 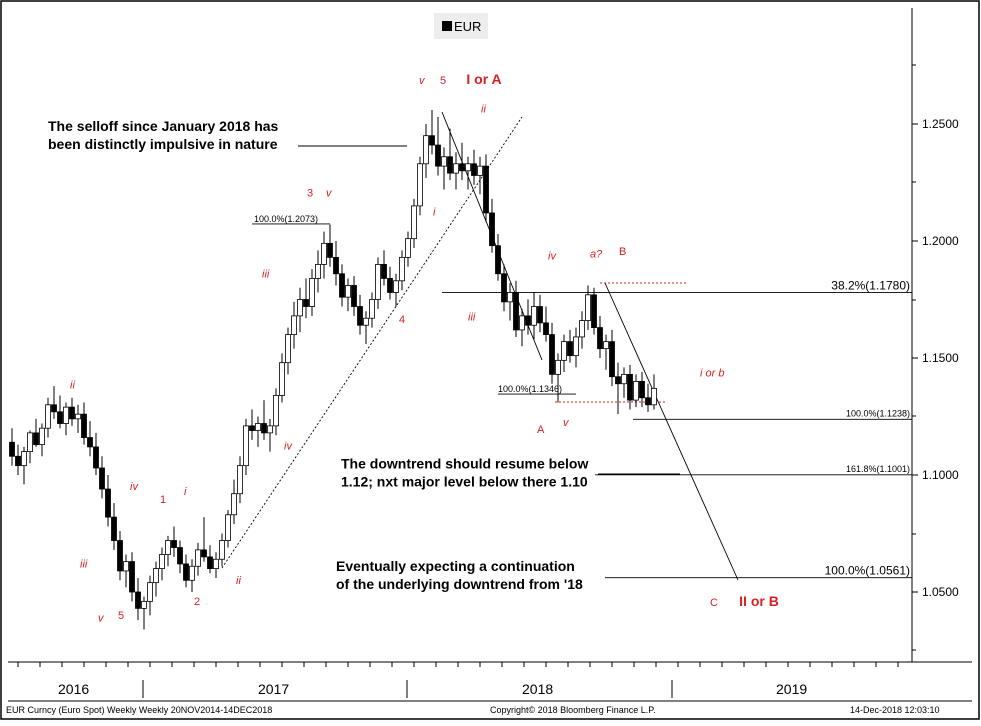 I want to click on downtrend-line, so click(x=671, y=431).